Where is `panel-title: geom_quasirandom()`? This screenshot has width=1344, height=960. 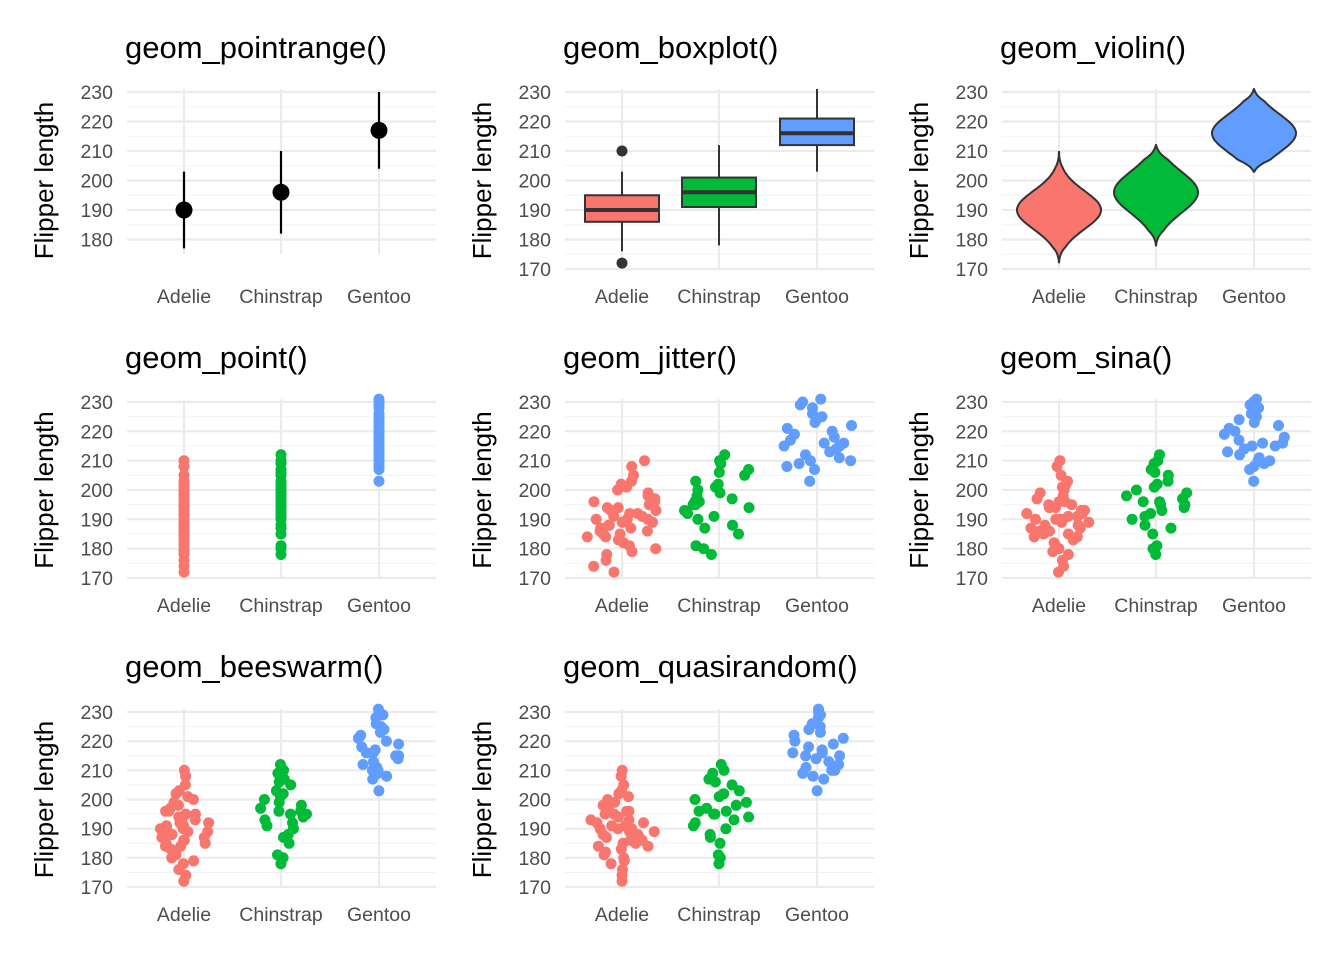 panel-title: geom_quasirandom() is located at coordinates (710, 666).